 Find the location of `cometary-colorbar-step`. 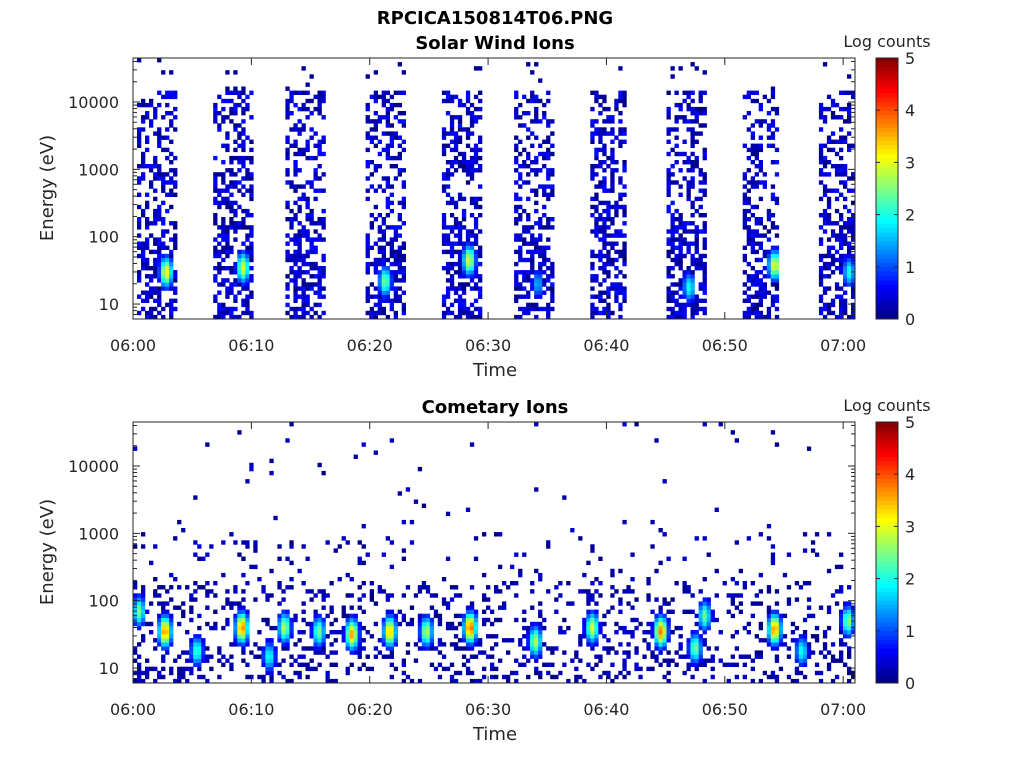

cometary-colorbar-step is located at coordinates (887, 668).